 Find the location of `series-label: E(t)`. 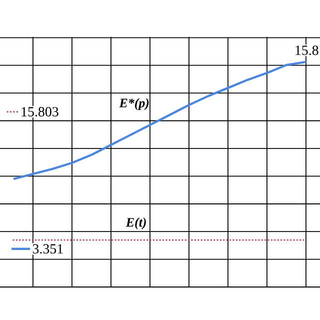

series-label: E(t) is located at coordinates (136, 224).